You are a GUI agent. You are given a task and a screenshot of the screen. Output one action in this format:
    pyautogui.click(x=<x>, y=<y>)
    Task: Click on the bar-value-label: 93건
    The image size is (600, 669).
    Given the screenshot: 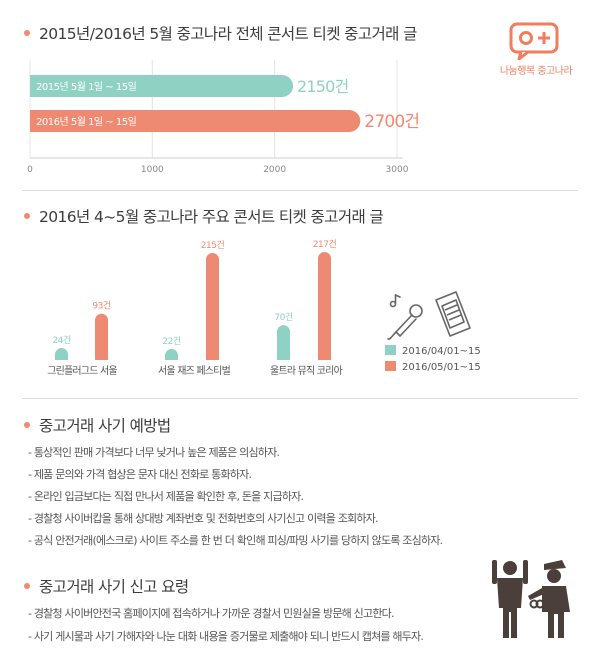 What is the action you would take?
    pyautogui.click(x=101, y=306)
    